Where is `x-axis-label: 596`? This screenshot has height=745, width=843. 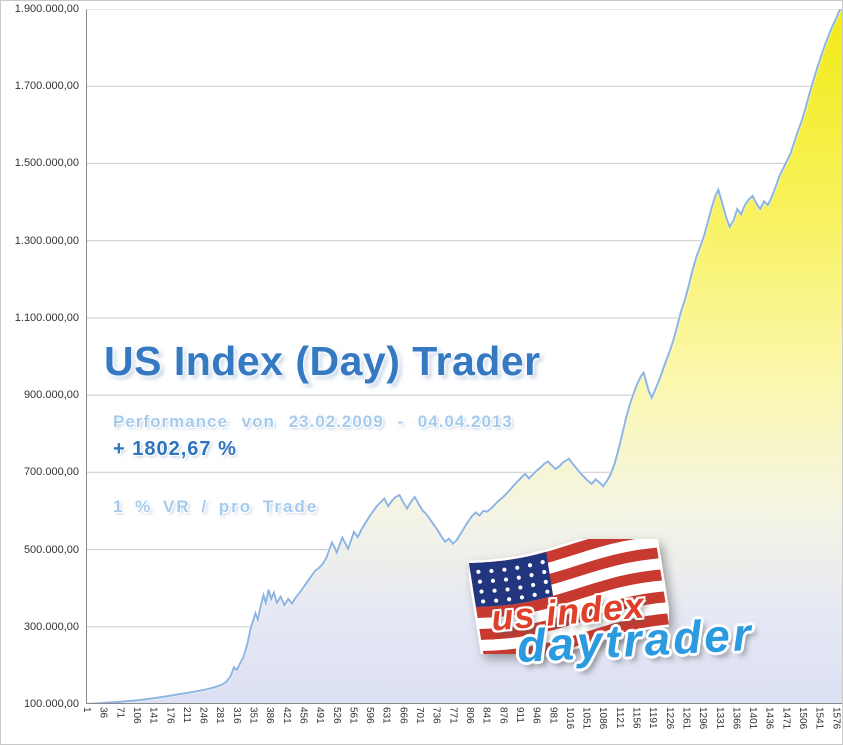
x-axis-label: 596 is located at coordinates (370, 715).